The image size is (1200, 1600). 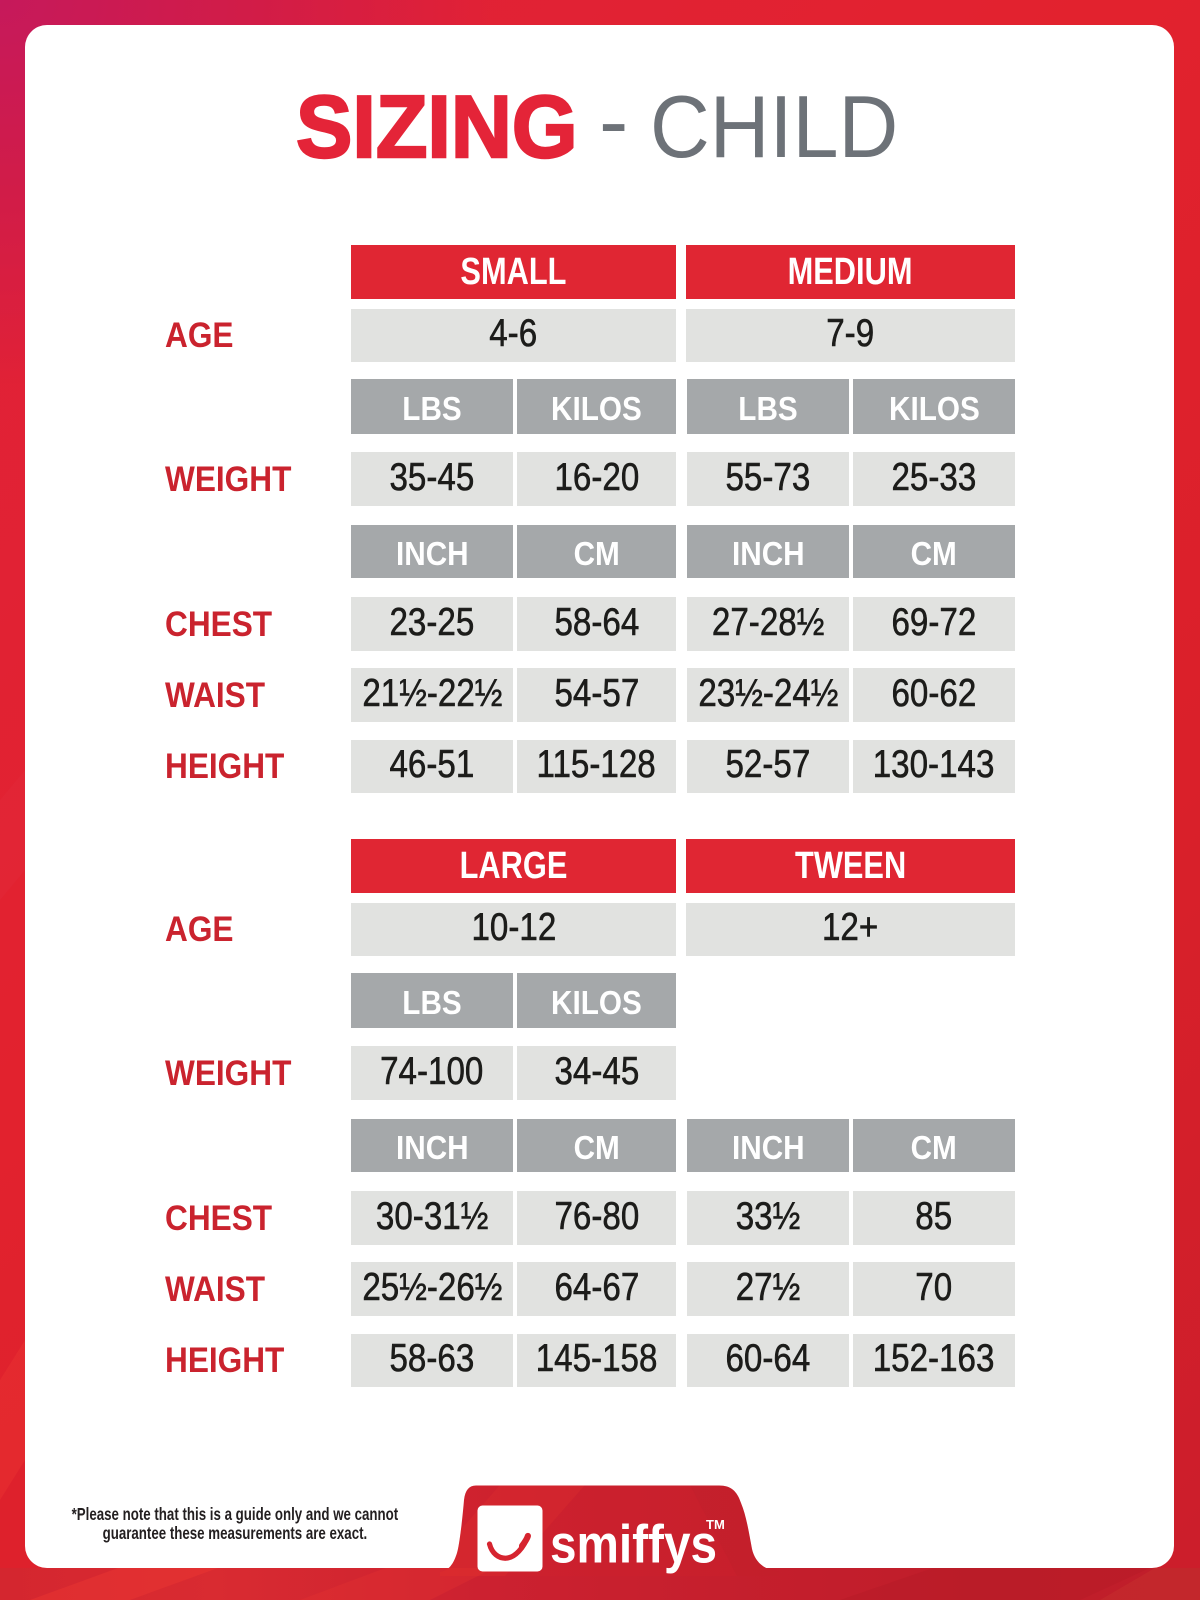 I want to click on svg-text: smiffys, so click(x=633, y=1545).